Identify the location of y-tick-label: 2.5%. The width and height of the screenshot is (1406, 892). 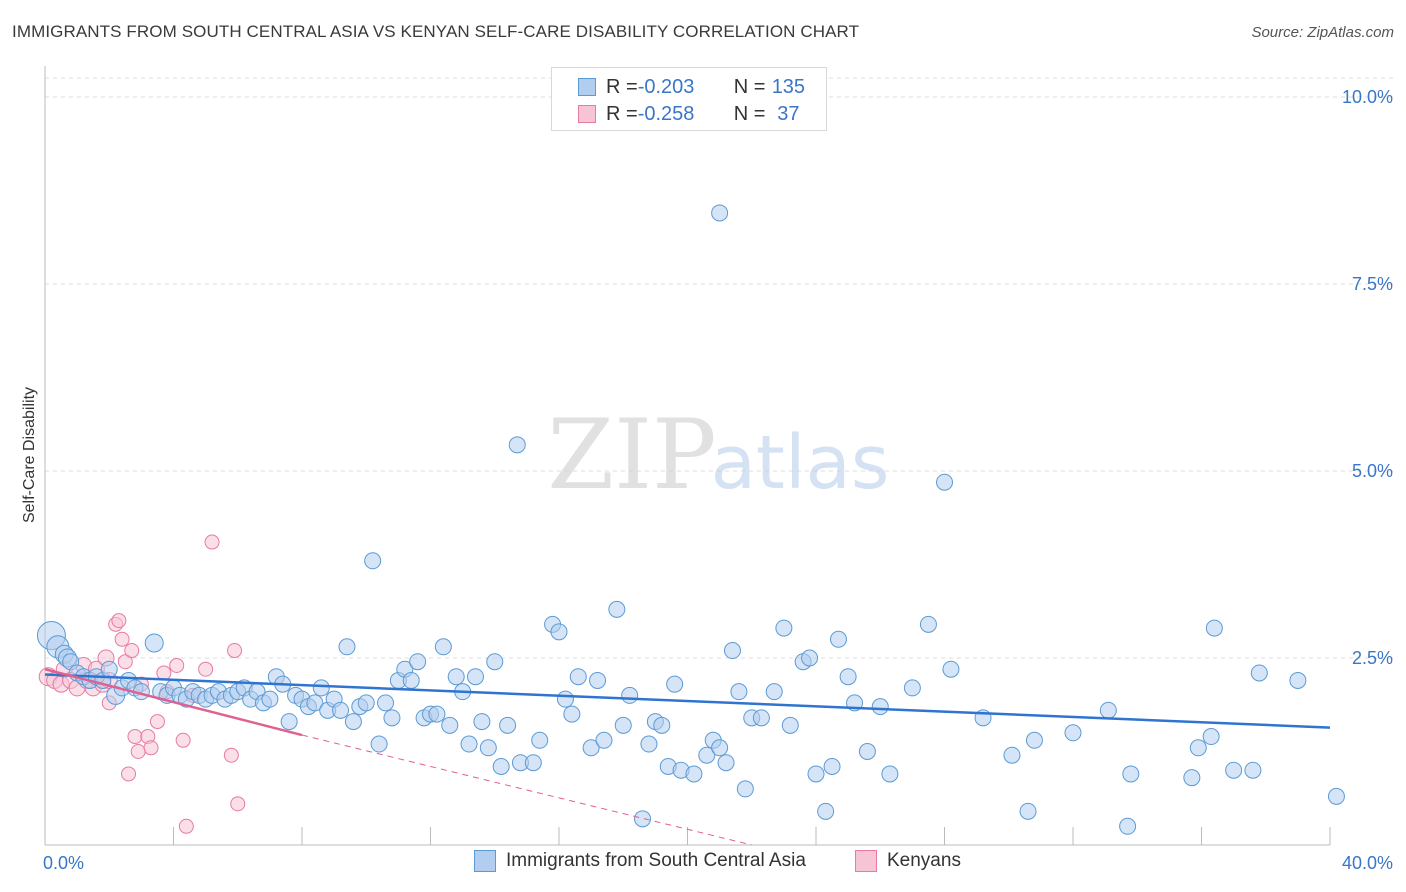
(1372, 658).